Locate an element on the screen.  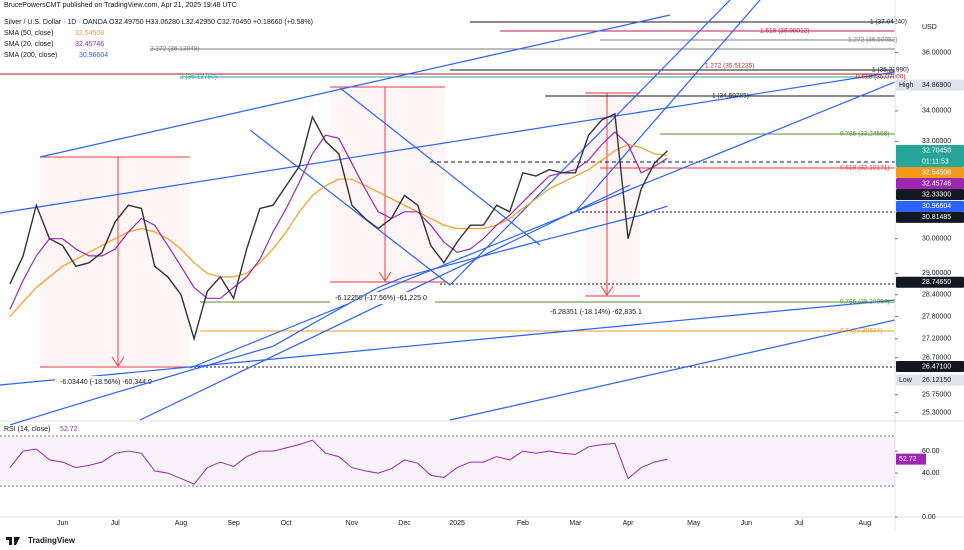
fib-label: 0.618 (32.19171) is located at coordinates (865, 168).